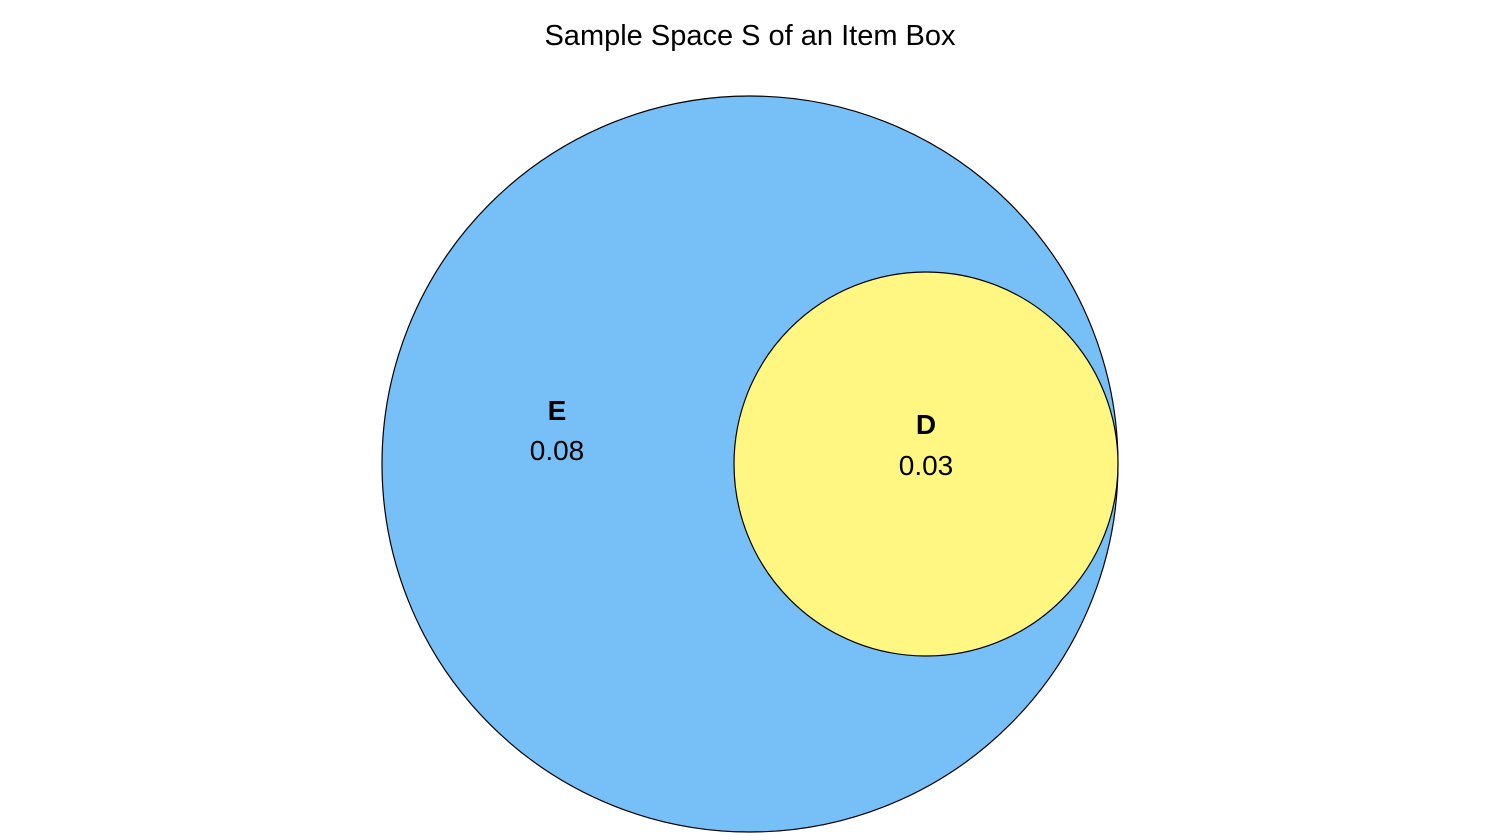 The height and width of the screenshot is (840, 1500). I want to click on set-e-label: E, so click(557, 410).